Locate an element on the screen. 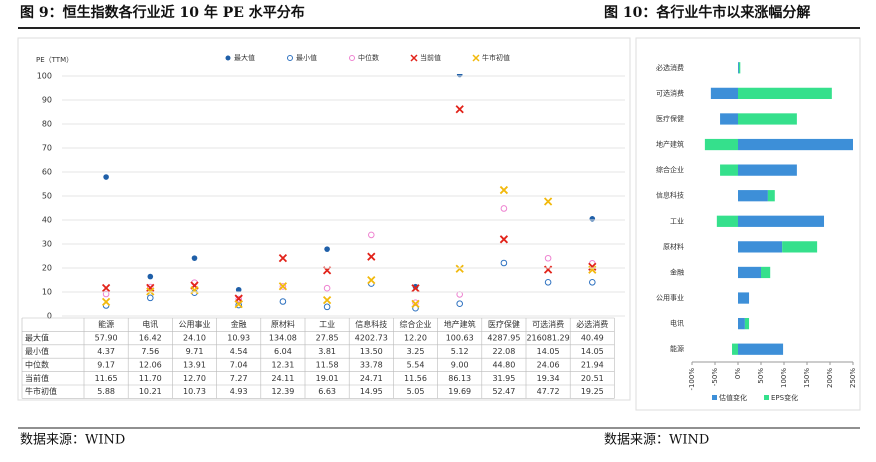 Image resolution: width=876 pixels, height=462 pixels. table-value: 7.04 is located at coordinates (239, 364).